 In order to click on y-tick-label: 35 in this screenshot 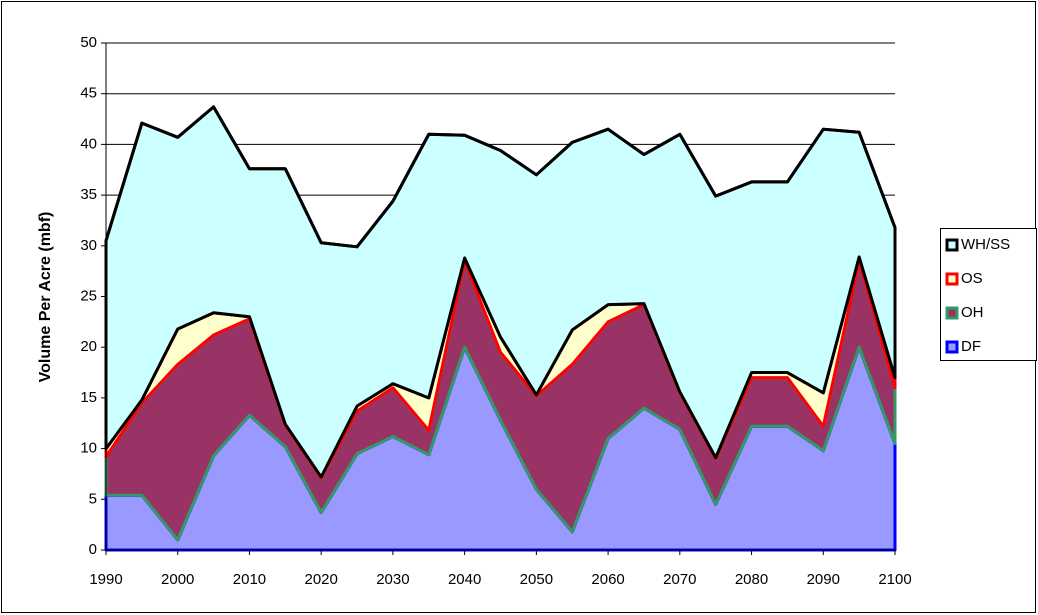, I will do `click(88, 194)`.